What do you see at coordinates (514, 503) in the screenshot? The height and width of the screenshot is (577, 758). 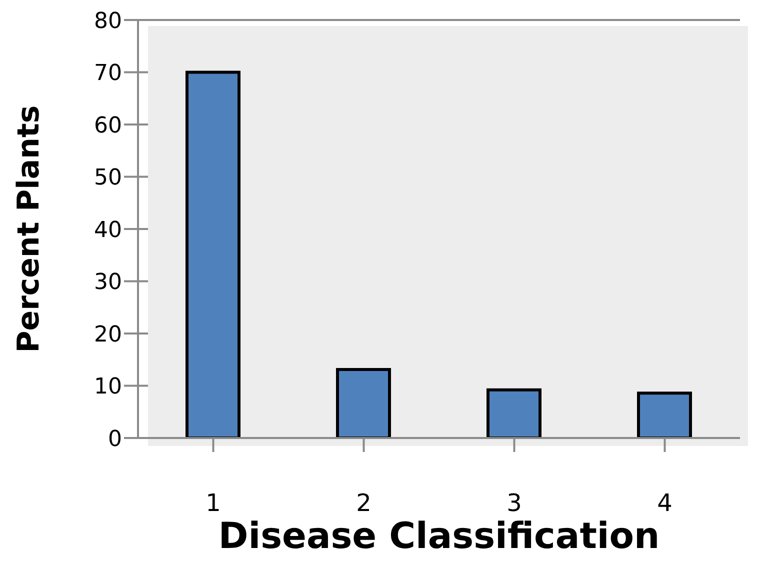 I see `x-tick-label: 3` at bounding box center [514, 503].